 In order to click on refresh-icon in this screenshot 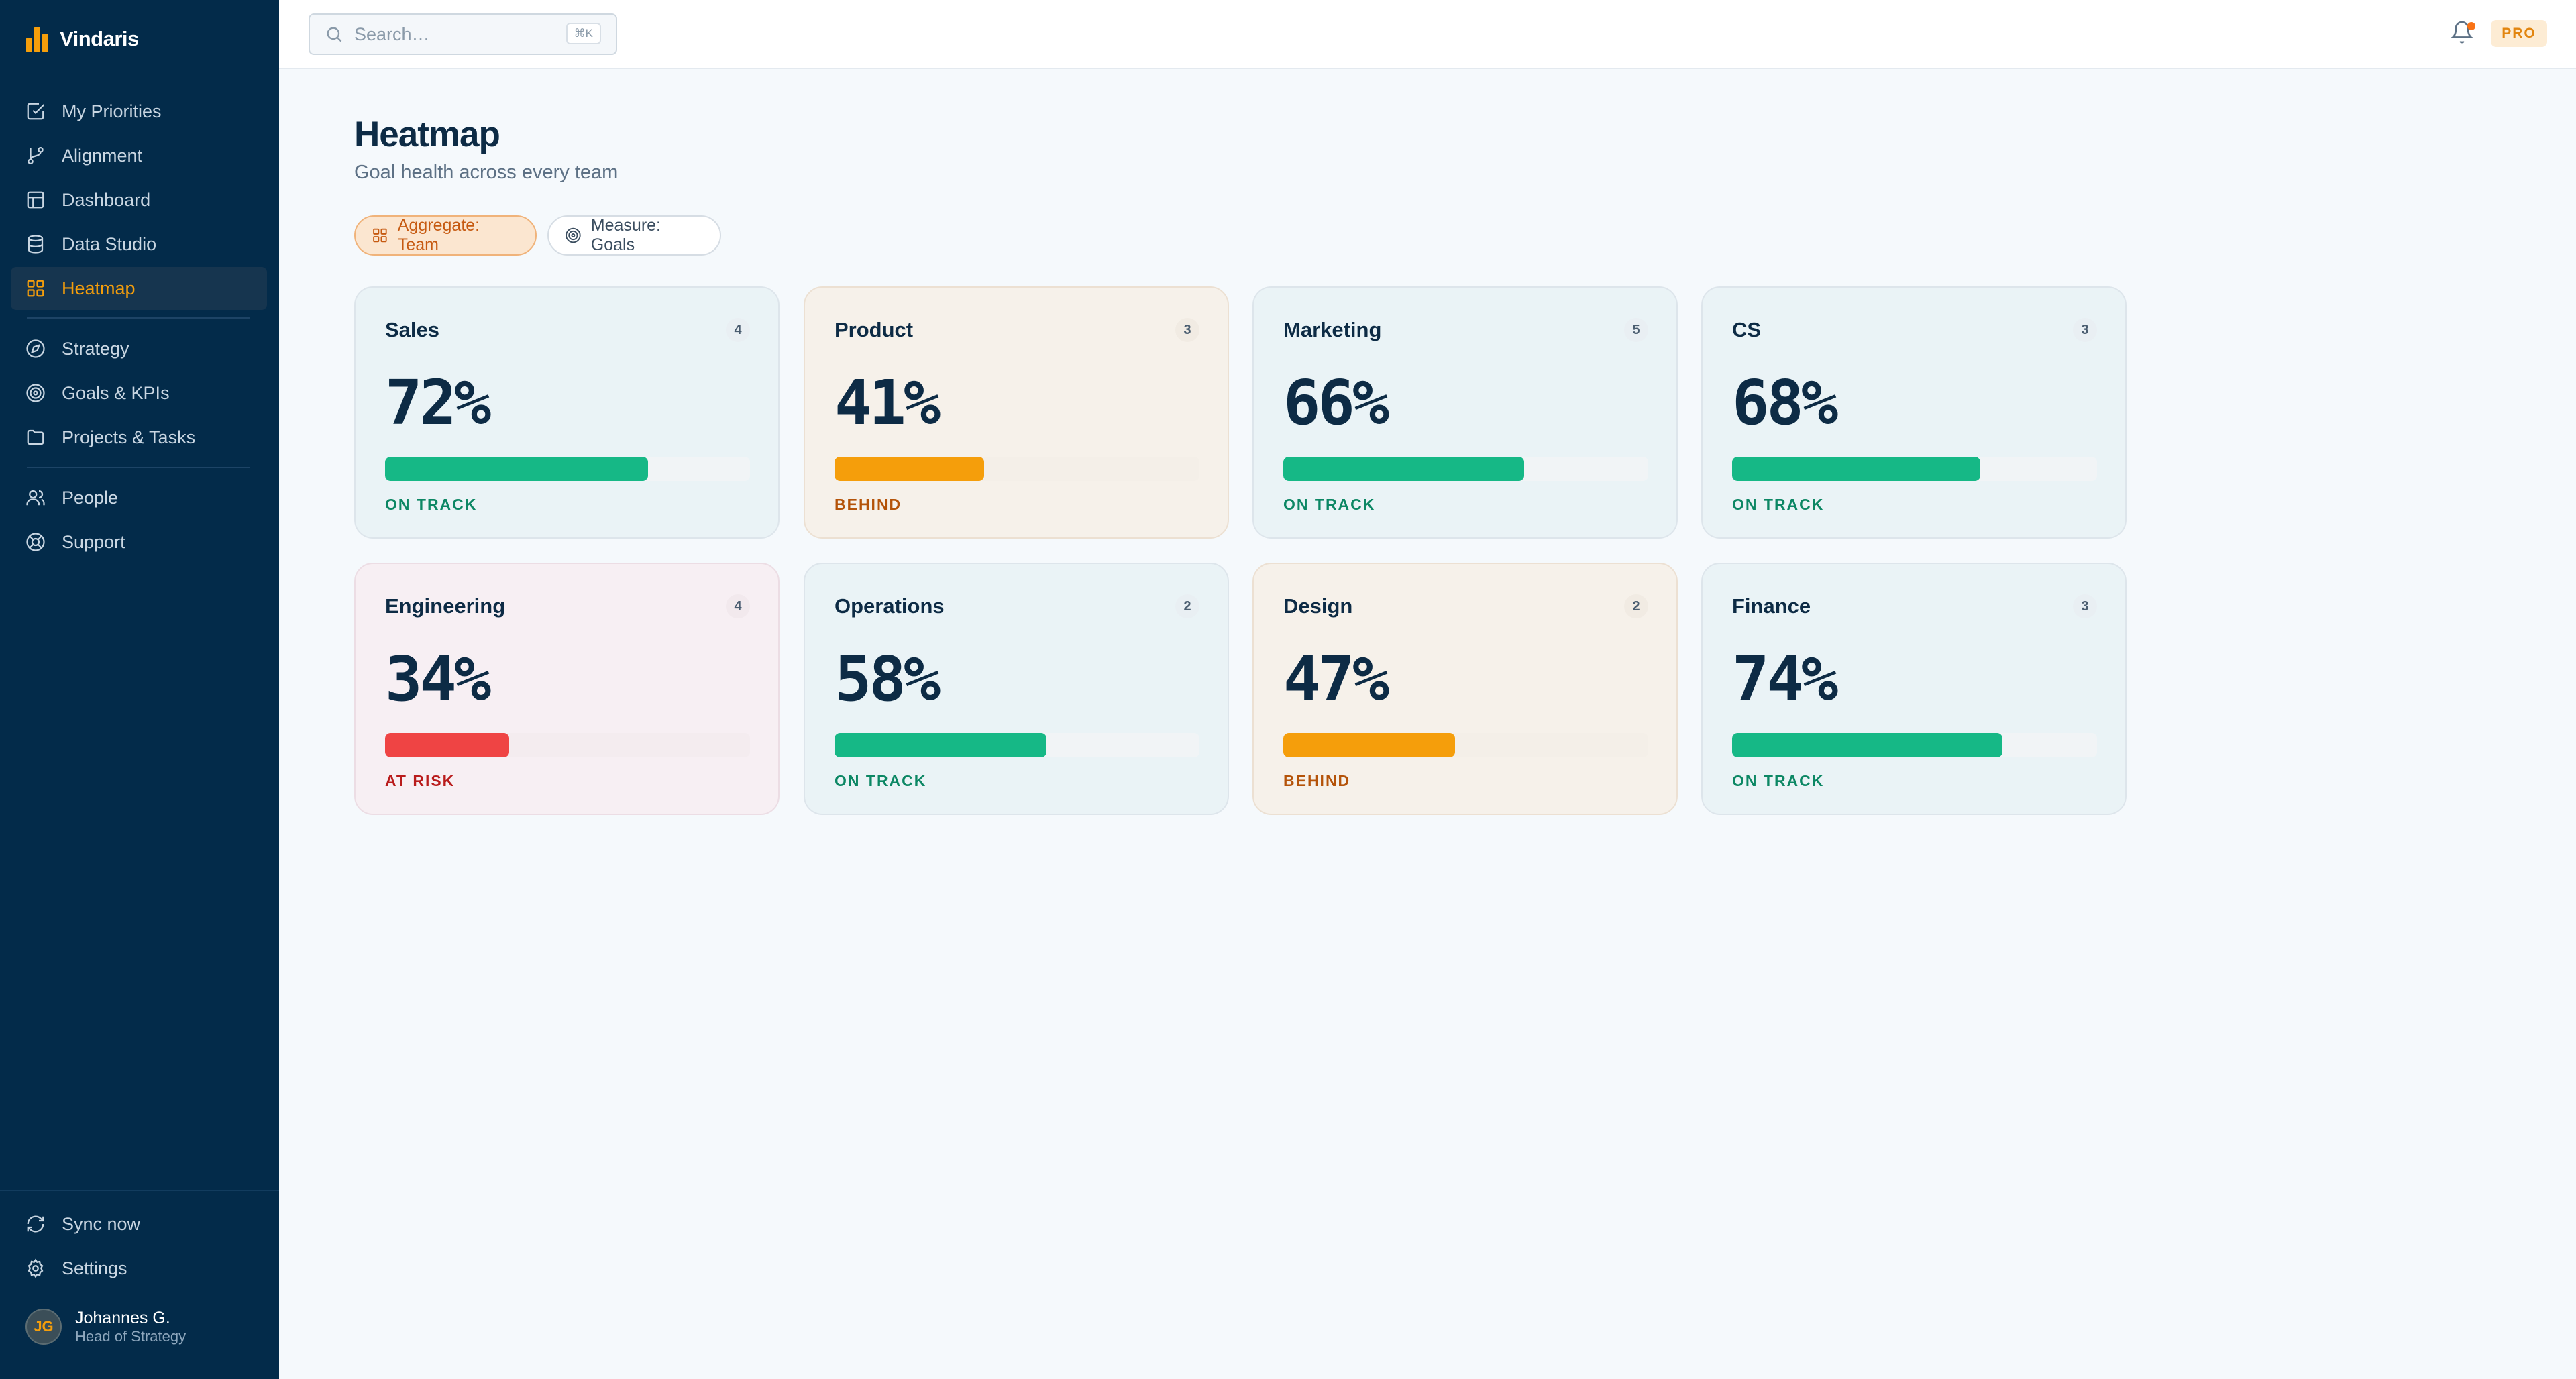, I will do `click(35, 1224)`.